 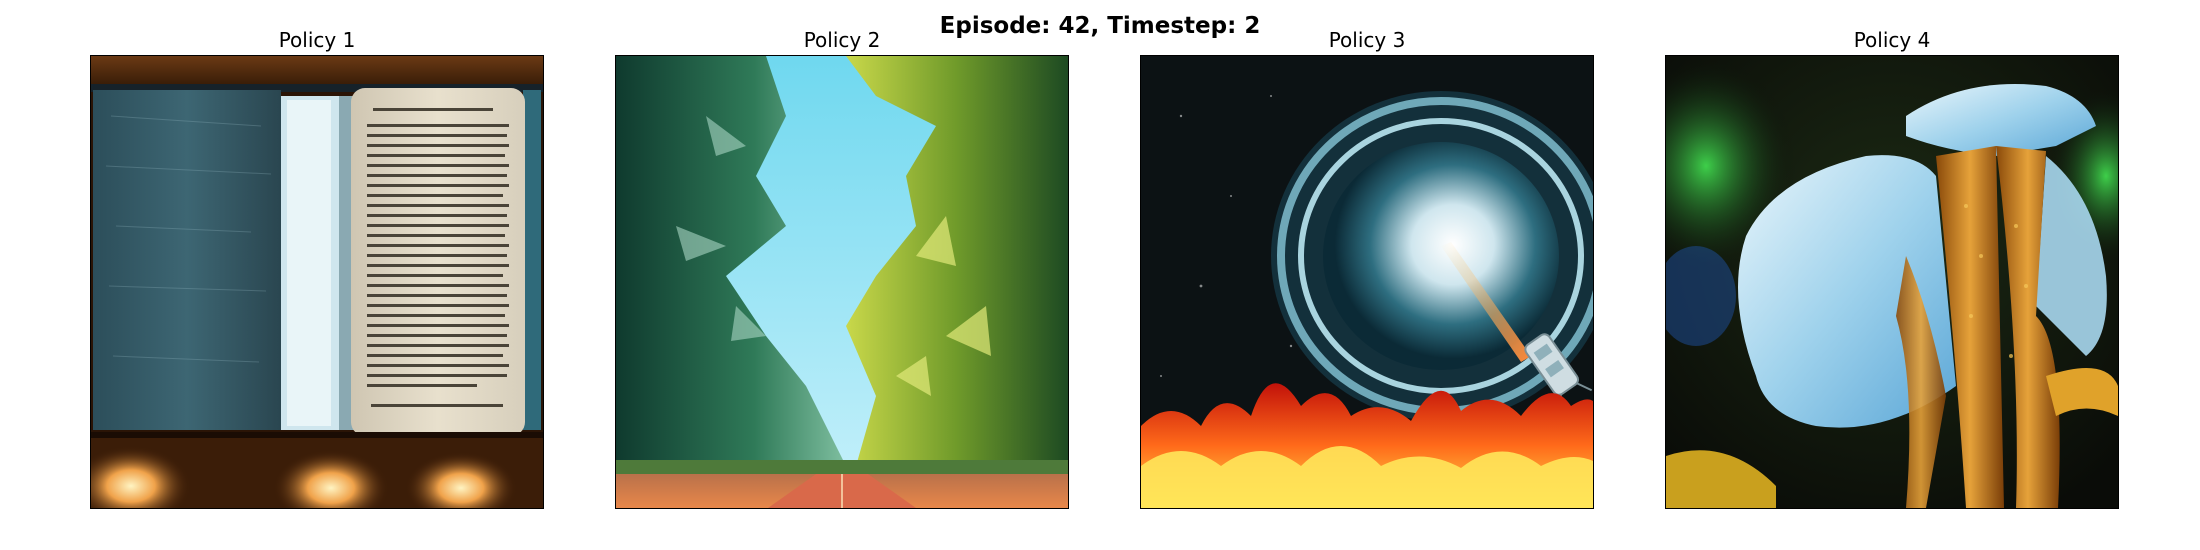 What do you see at coordinates (1100, 26) in the screenshot?
I see `figure-title: Episode: 42, Timestep: 2` at bounding box center [1100, 26].